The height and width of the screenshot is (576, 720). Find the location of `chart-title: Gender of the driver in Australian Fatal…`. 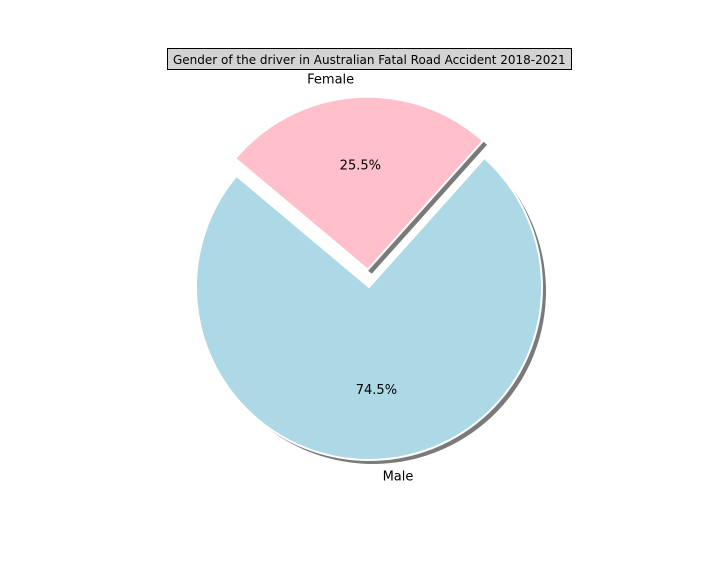

chart-title: Gender of the driver in Australian Fatal… is located at coordinates (369, 59).